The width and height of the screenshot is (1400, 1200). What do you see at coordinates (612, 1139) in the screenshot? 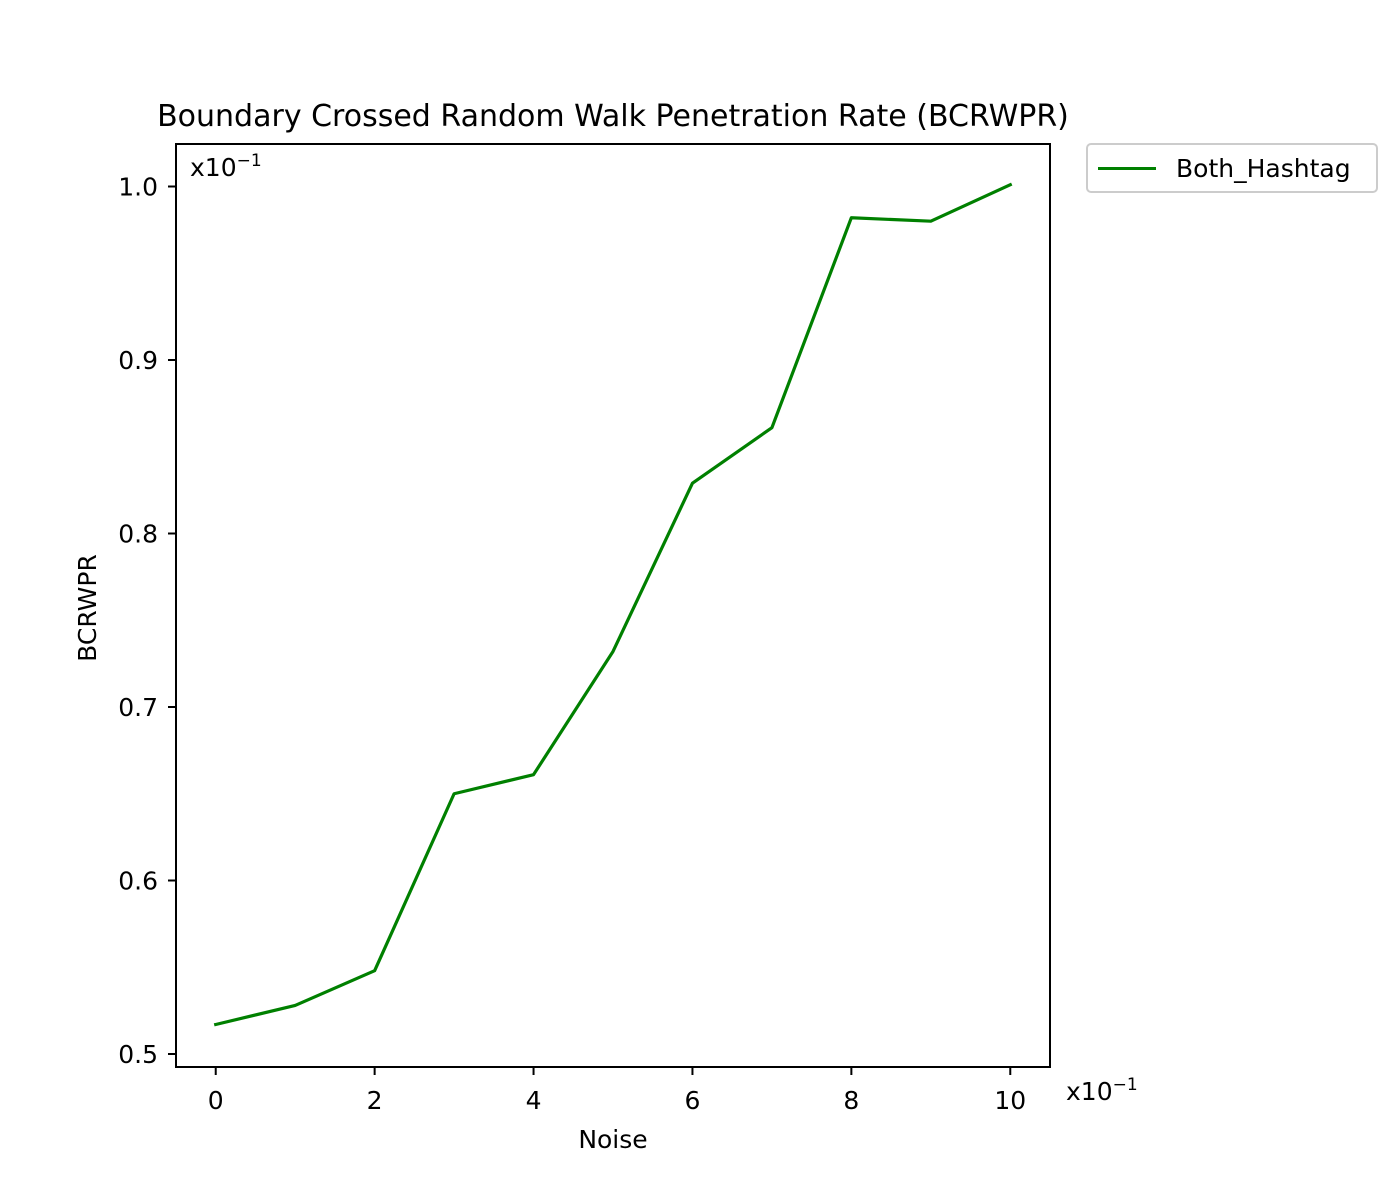
I see `x-axis-label: Noise` at bounding box center [612, 1139].